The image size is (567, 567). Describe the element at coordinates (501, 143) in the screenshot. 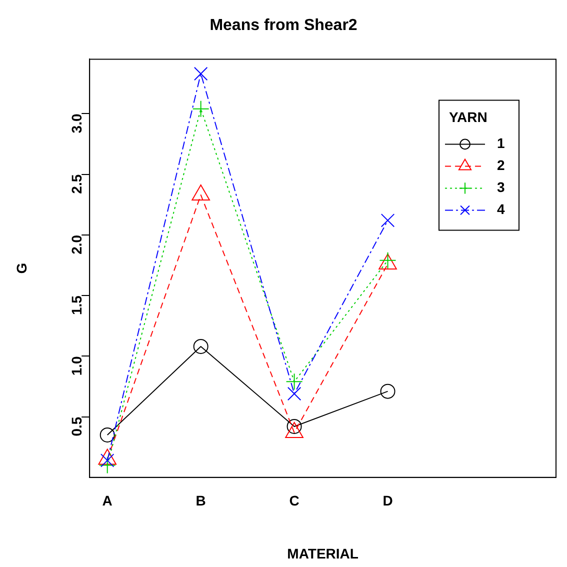

I see `legend-label: 1` at that location.